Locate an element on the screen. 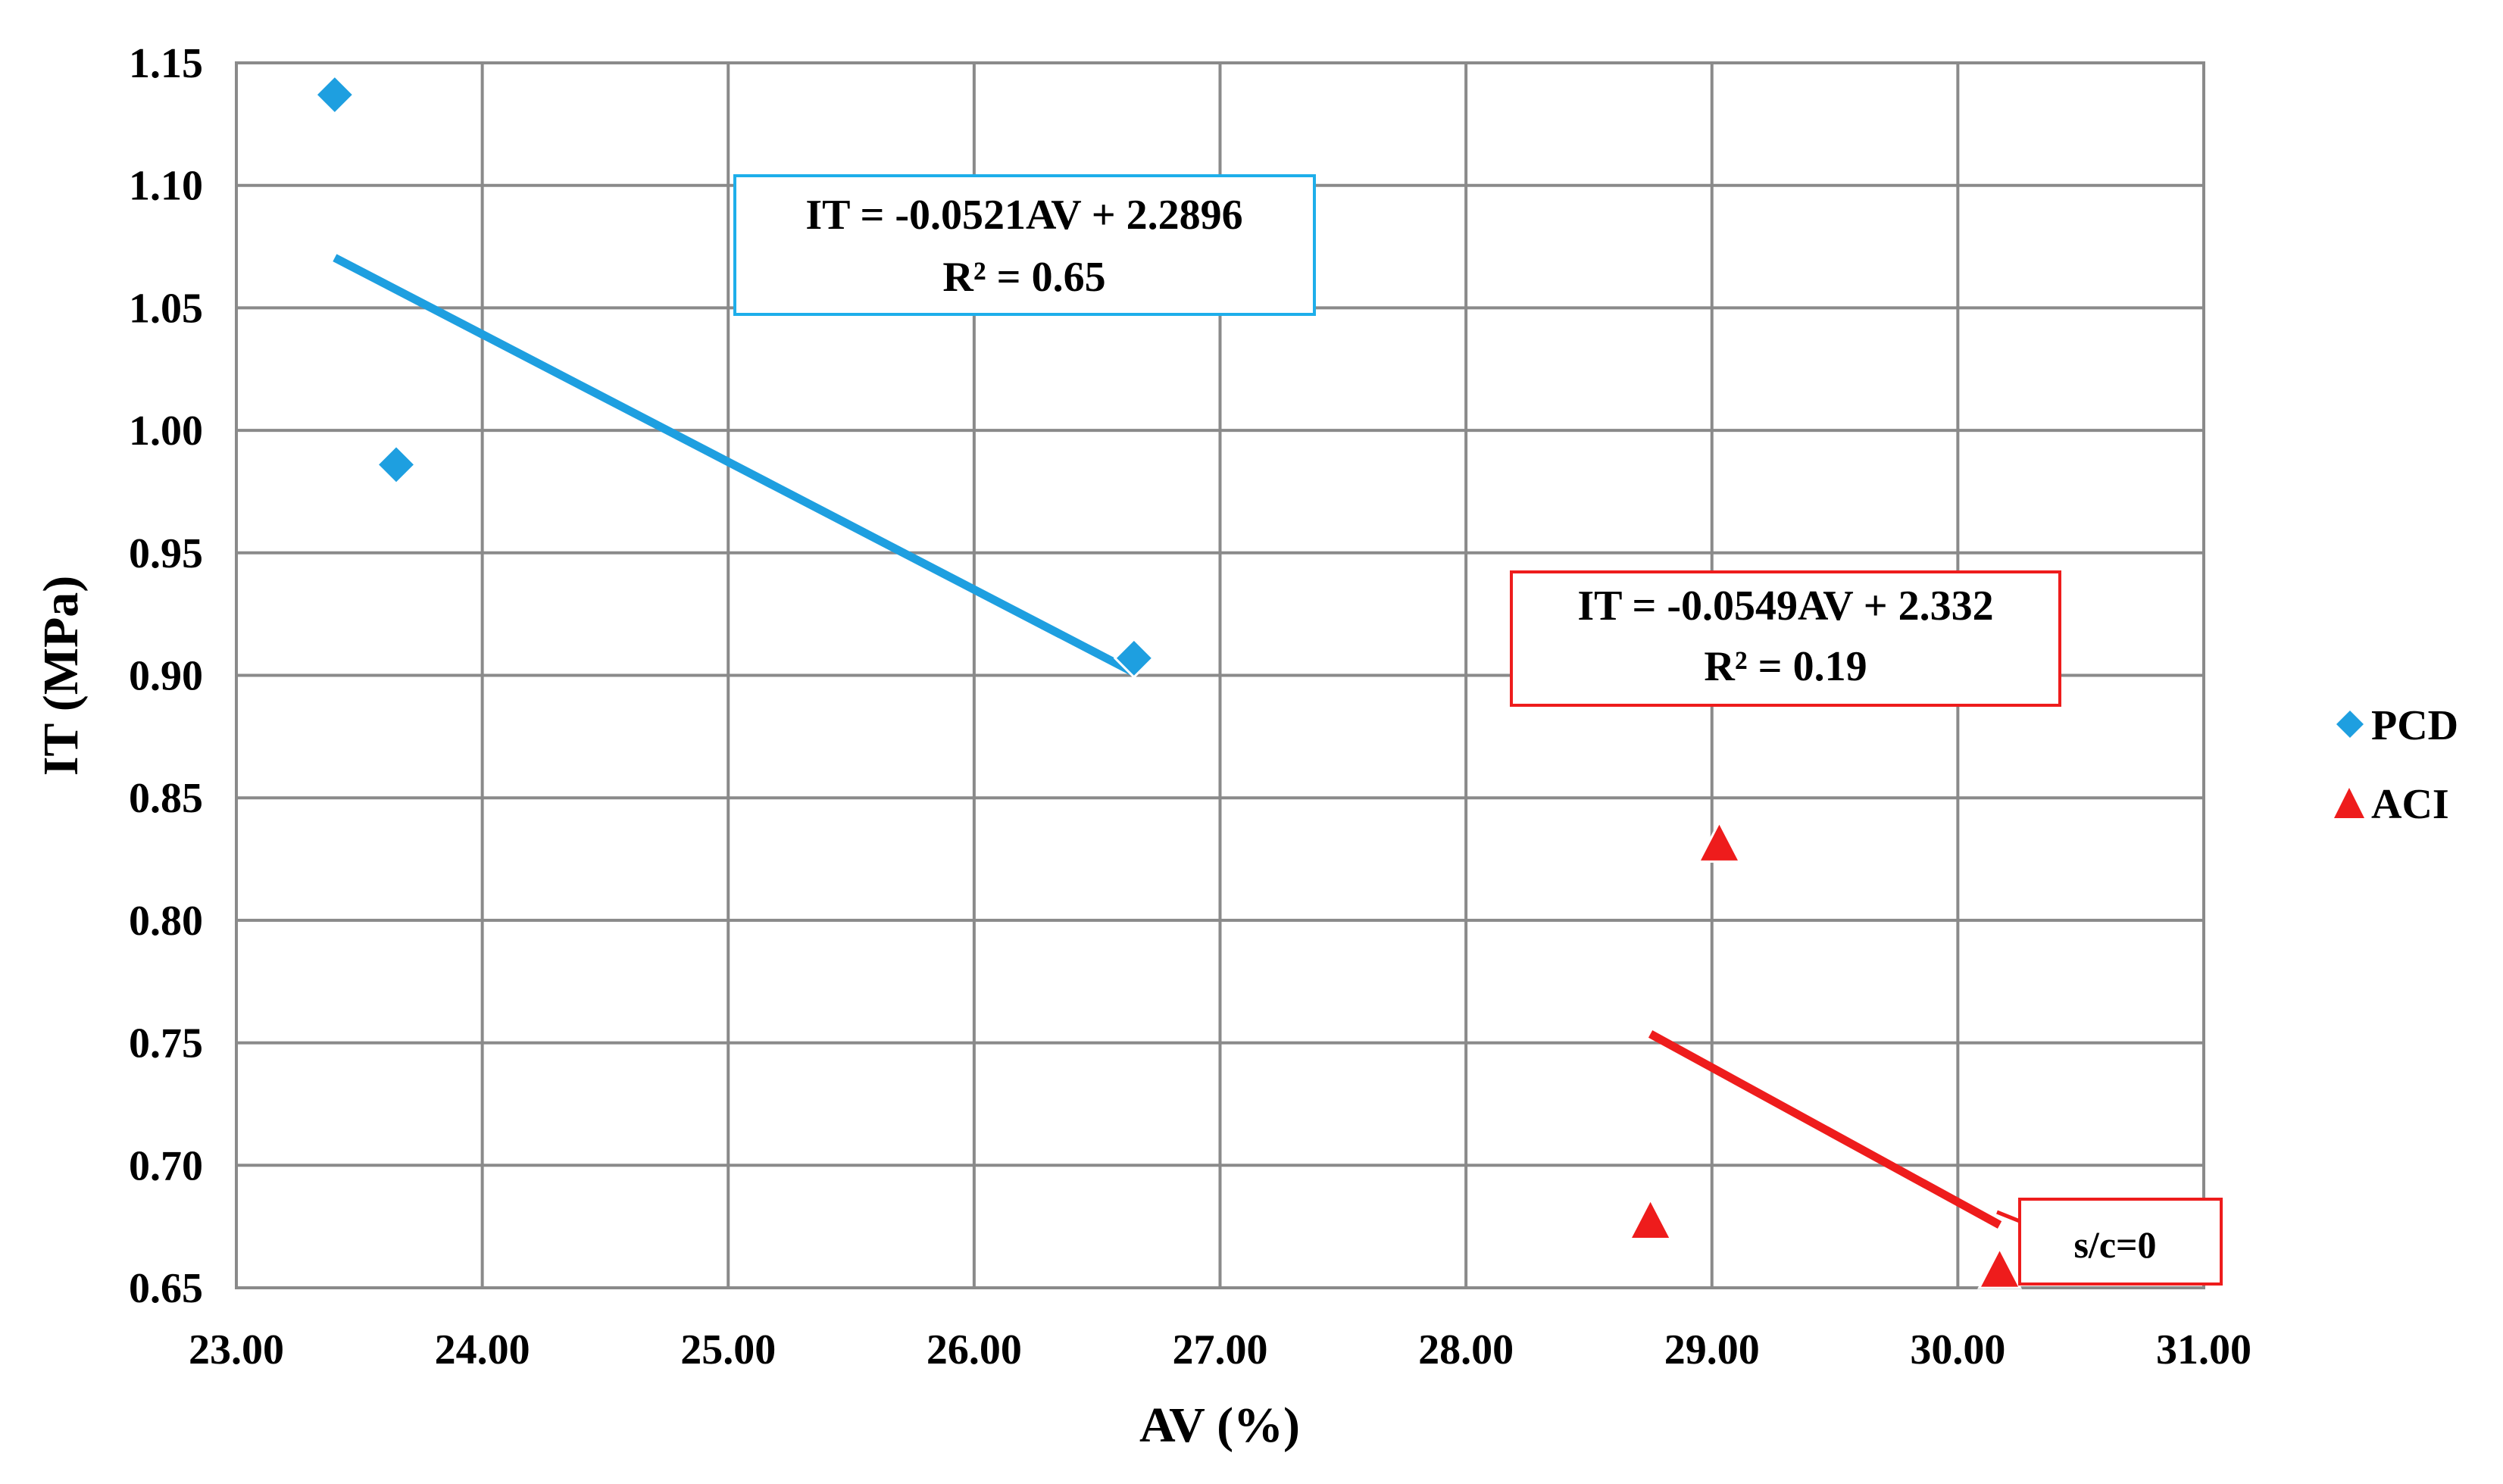 The height and width of the screenshot is (1484, 2503). x-tick-label: 27.00 is located at coordinates (1220, 1349).